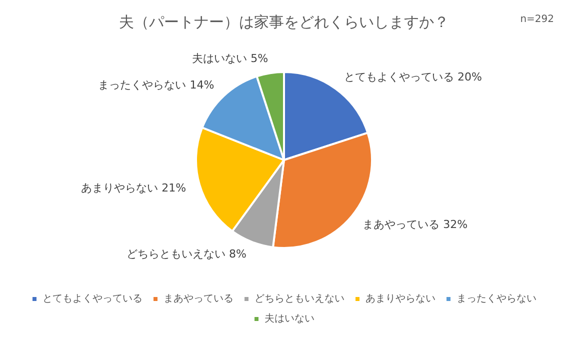  Describe the element at coordinates (202, 85) in the screenshot. I see `data-label: 14%` at that location.